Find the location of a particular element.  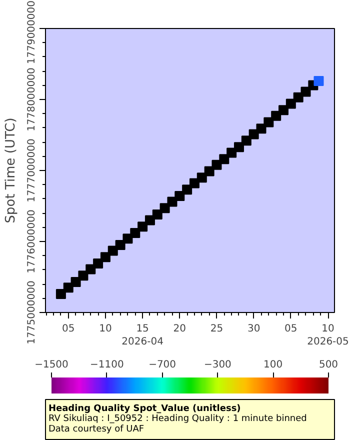

color-bar-label: −700 is located at coordinates (162, 365).